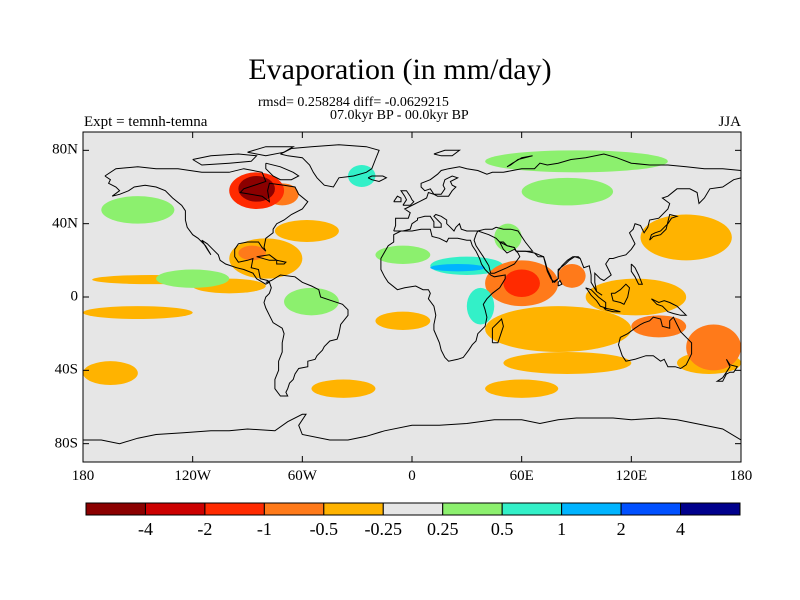 The width and height of the screenshot is (800, 600). Describe the element at coordinates (65, 149) in the screenshot. I see `y-tick-label: 80N` at that location.